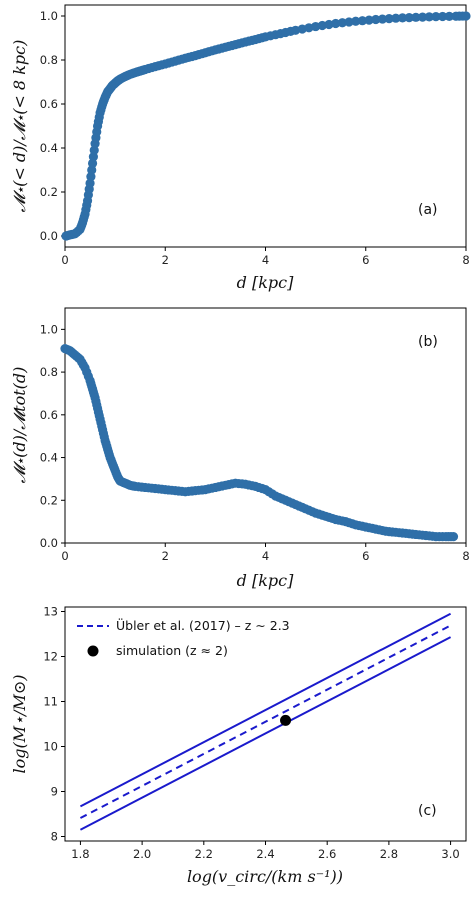  Describe the element at coordinates (265, 854) in the screenshot. I see `x-tick-label: 2.4` at that location.